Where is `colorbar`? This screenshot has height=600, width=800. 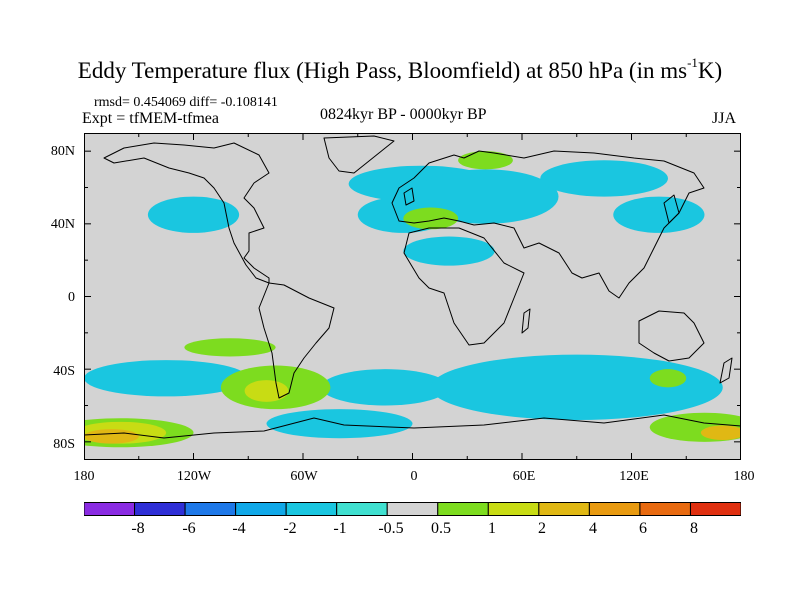 colorbar is located at coordinates (412, 509).